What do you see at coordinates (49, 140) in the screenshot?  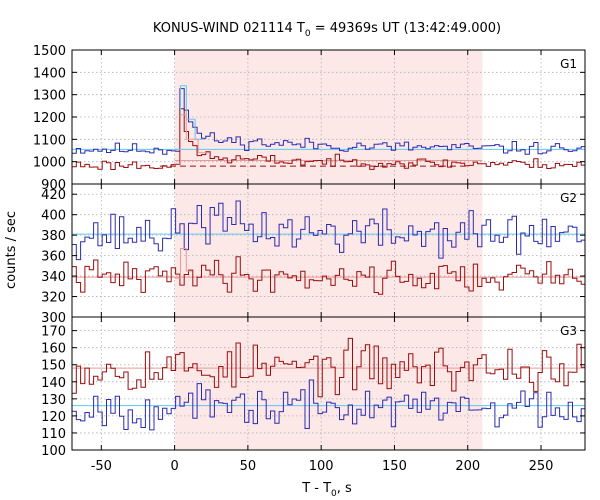 I see `y-tick-label: 1100` at bounding box center [49, 140].